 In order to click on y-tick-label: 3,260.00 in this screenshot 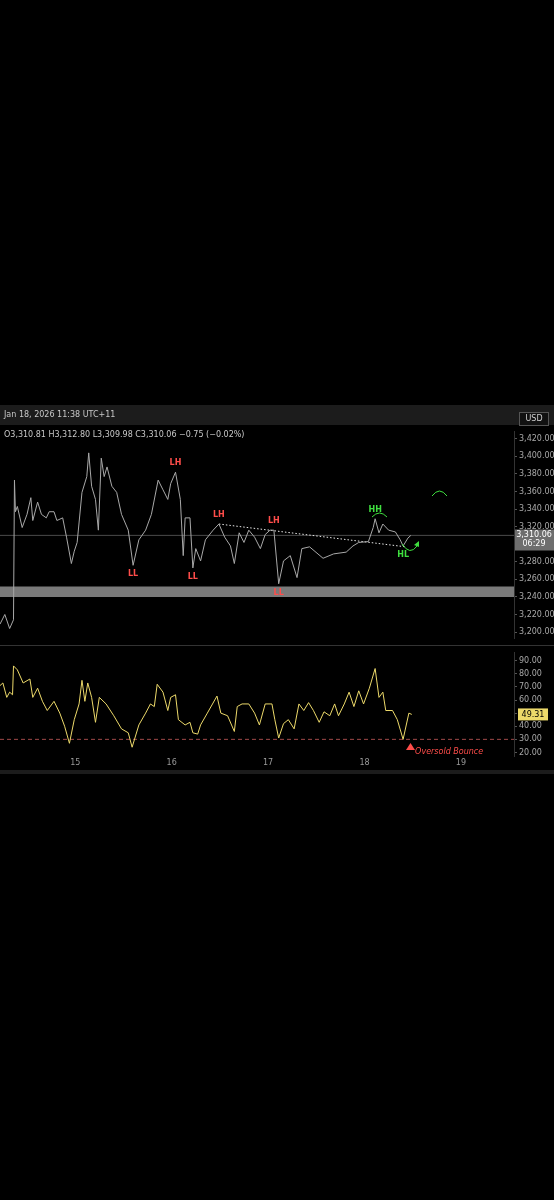, I will do `click(536, 579)`.